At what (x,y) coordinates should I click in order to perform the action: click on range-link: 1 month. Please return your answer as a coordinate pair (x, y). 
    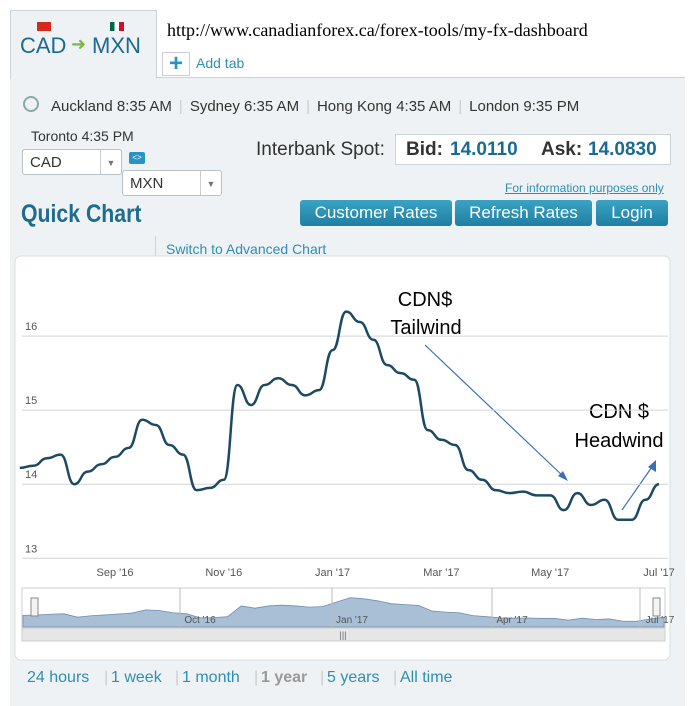
    Looking at the image, I should click on (211, 677).